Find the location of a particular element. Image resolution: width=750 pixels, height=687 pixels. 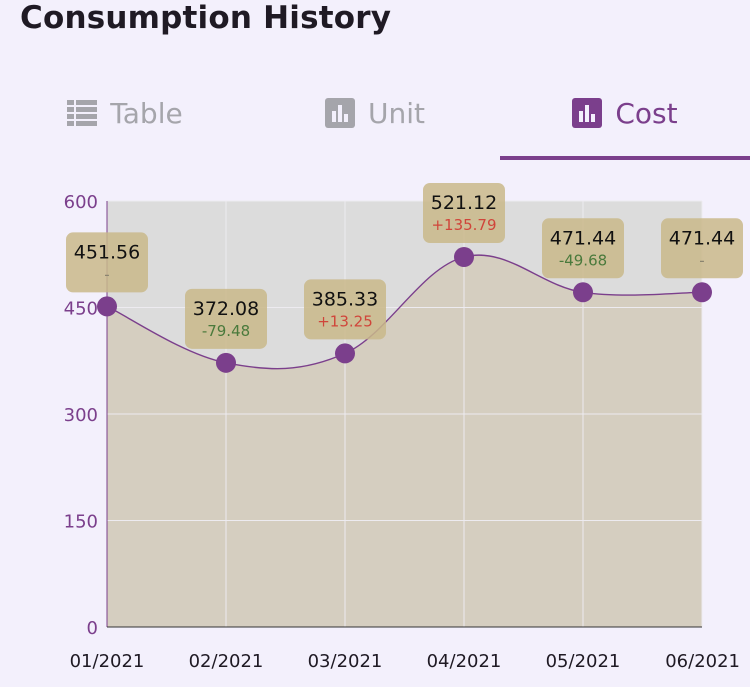

tab-cost: Cost is located at coordinates (625, 113).